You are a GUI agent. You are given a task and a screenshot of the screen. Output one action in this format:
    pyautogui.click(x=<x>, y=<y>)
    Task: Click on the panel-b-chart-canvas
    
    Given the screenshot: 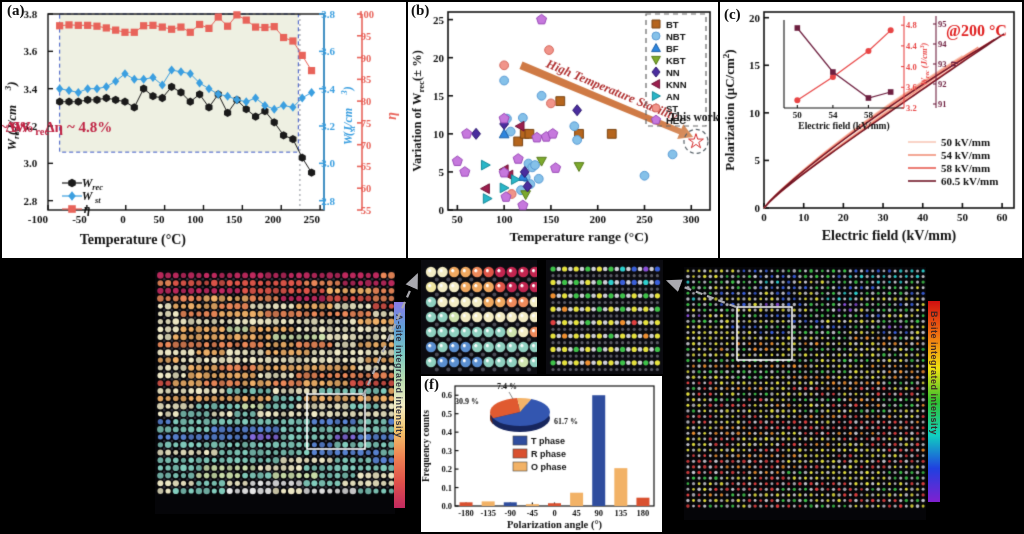 What is the action you would take?
    pyautogui.click(x=563, y=130)
    